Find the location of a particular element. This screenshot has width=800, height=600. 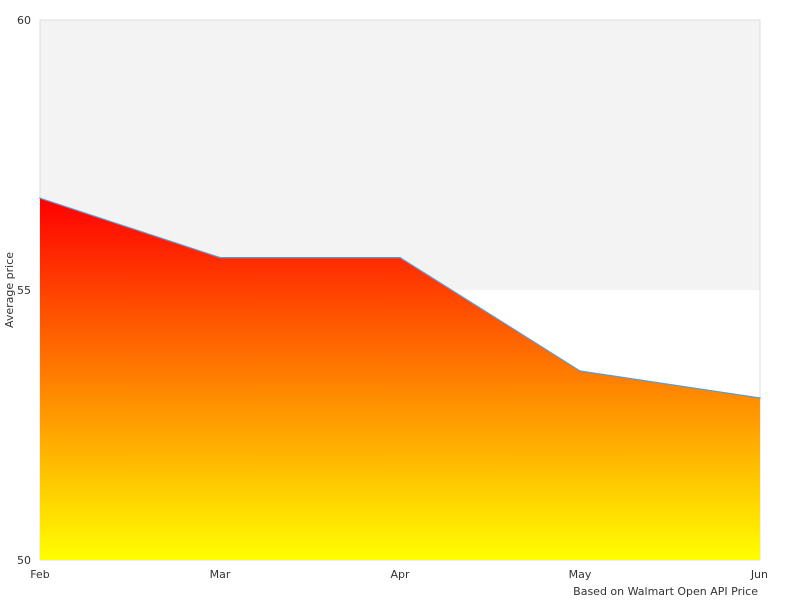

x-tick-label-feb: Feb is located at coordinates (39, 574).